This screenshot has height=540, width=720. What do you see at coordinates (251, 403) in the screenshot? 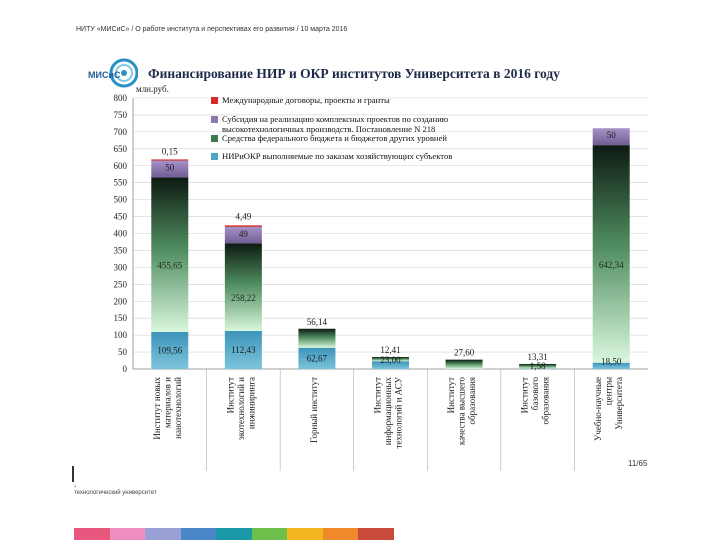
I see `x-tick-label-line: инжиниринга` at bounding box center [251, 403].